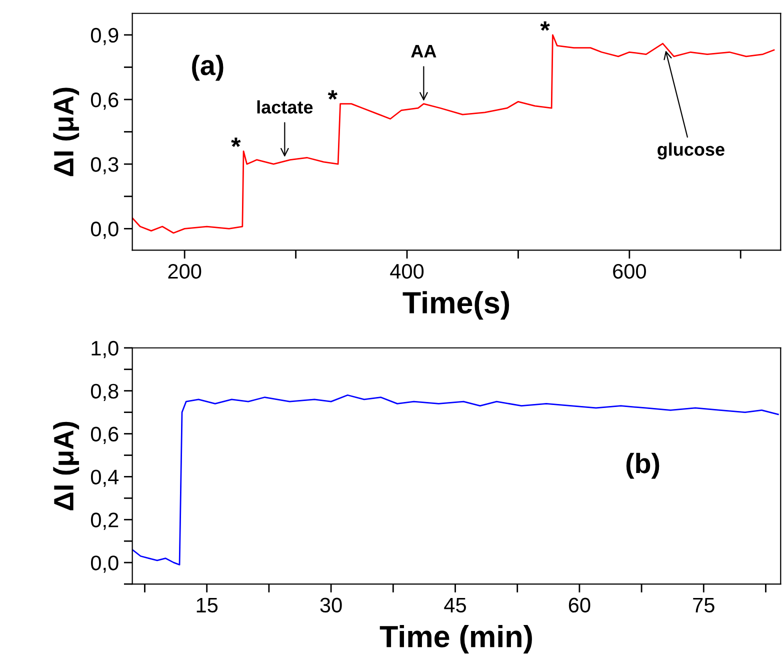 The image size is (783, 669). What do you see at coordinates (105, 349) in the screenshot?
I see `y-tick-label: 1,0` at bounding box center [105, 349].